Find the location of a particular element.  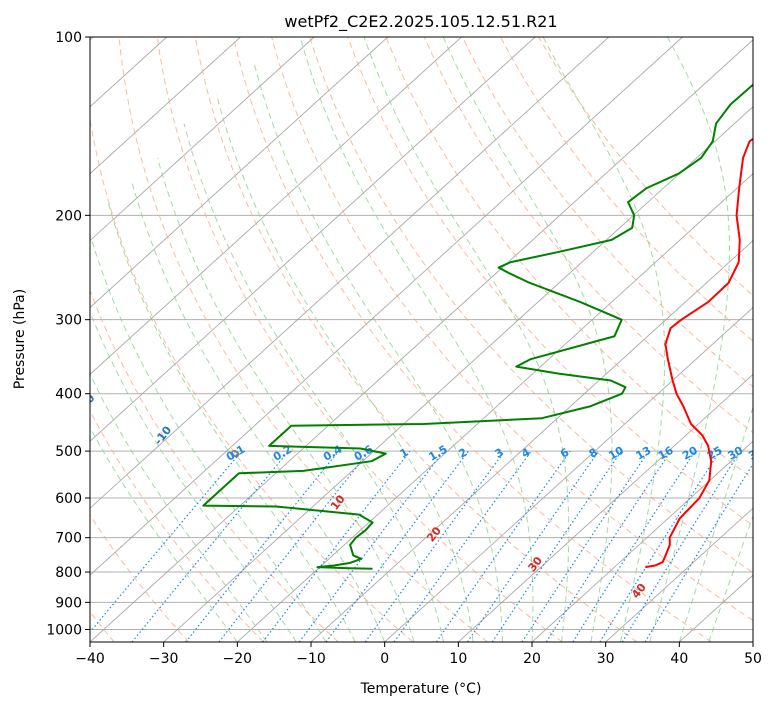

mixing-ratio-label: 3 is located at coordinates (499, 453).